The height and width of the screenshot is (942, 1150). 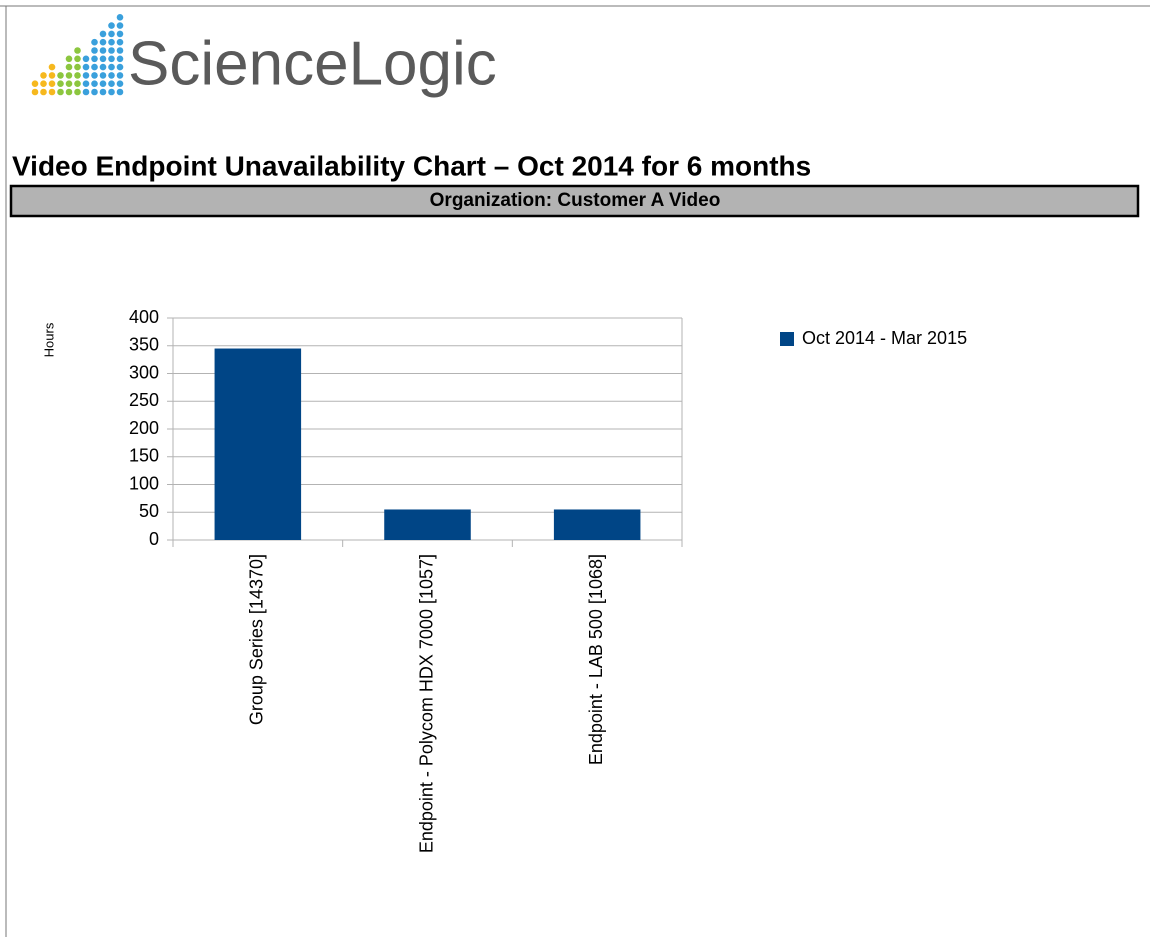 I want to click on y-tick-label: 0, so click(x=154, y=539).